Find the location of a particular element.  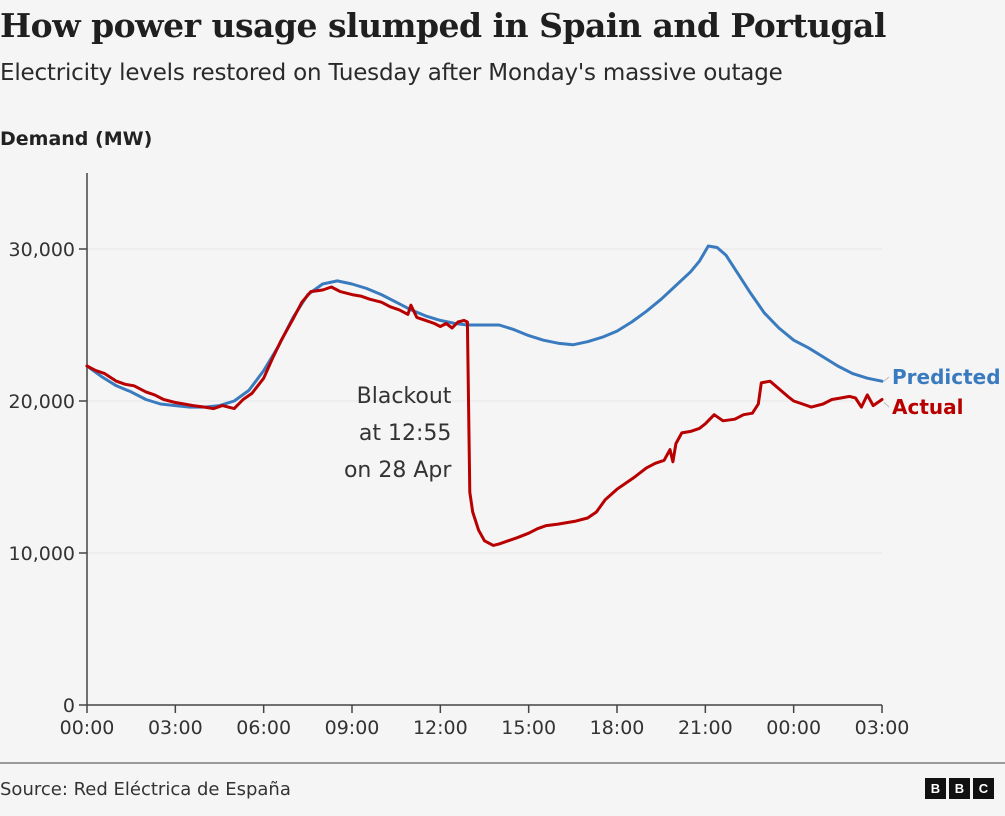

x-tick-label: 15:00 is located at coordinates (528, 728).